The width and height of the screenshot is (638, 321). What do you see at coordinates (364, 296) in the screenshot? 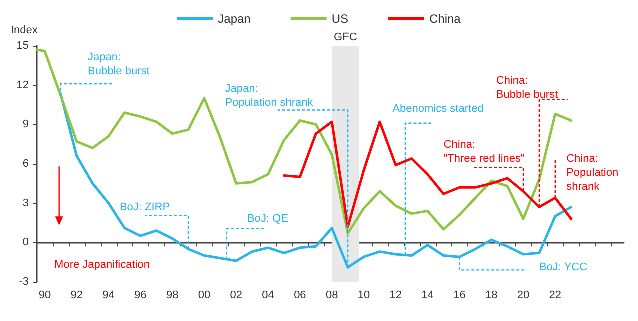
I see `x-tick-label: 10` at bounding box center [364, 296].